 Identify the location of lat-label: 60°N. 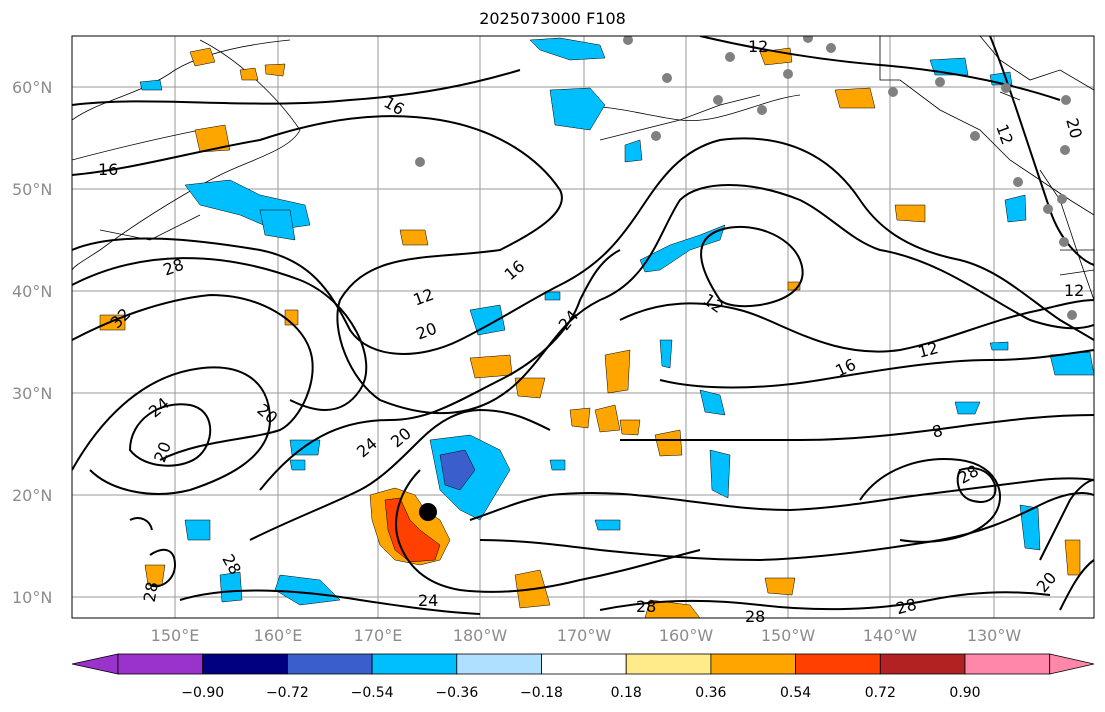
(32, 87).